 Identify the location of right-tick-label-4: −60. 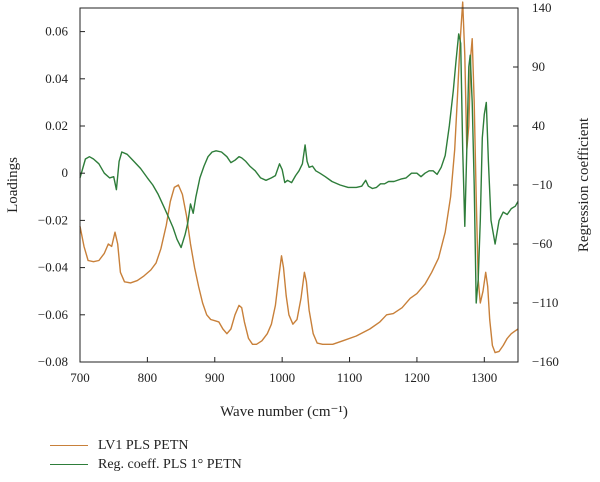
(542, 243).